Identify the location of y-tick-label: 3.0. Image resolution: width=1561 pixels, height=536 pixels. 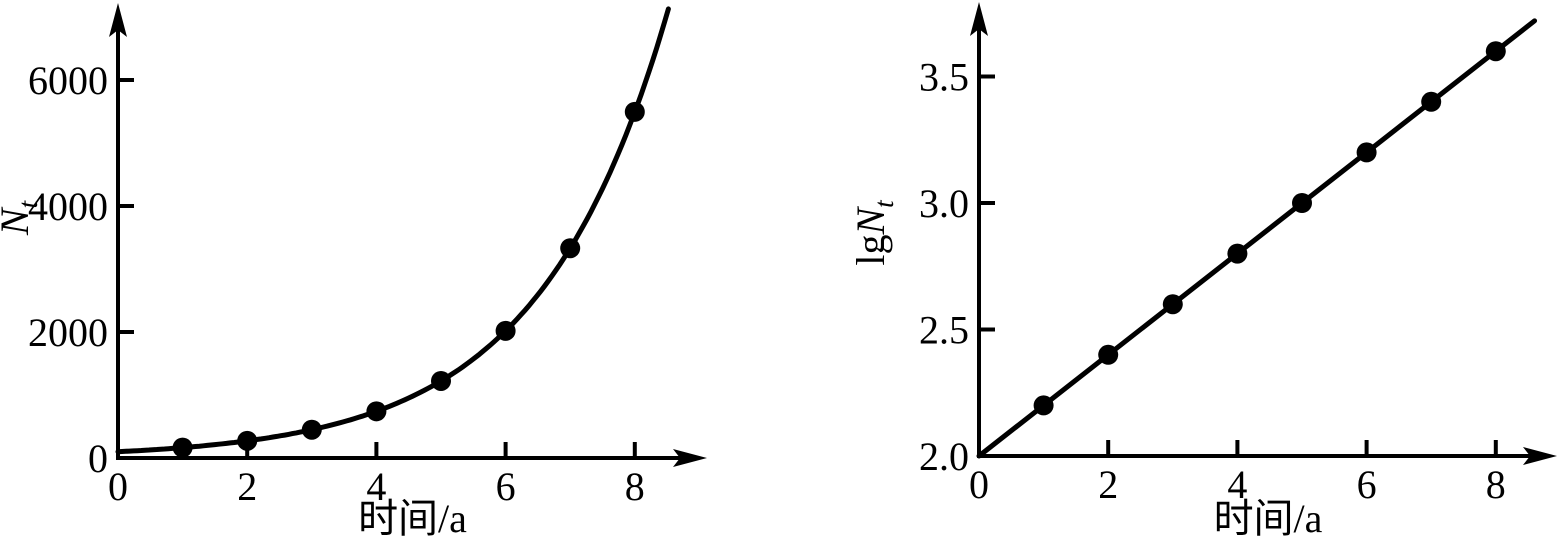
(944, 203).